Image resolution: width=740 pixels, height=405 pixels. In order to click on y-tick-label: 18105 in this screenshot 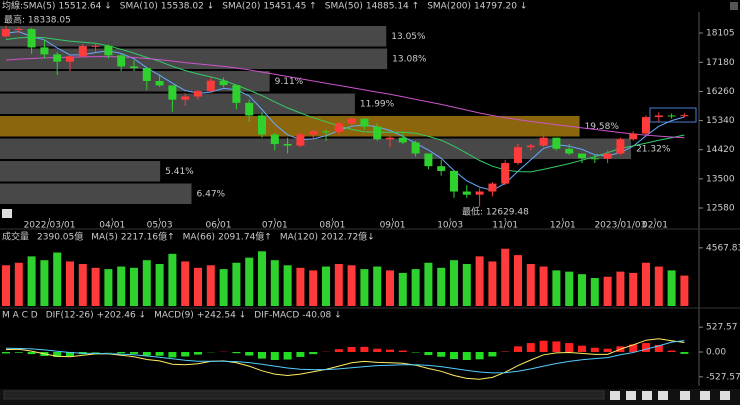, I will do `click(720, 33)`.